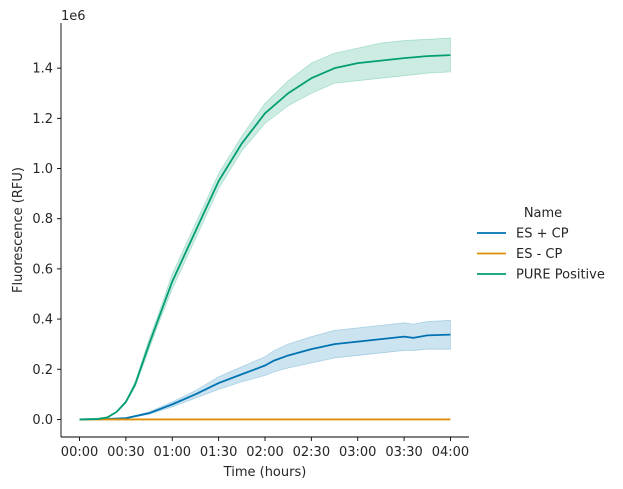 The height and width of the screenshot is (489, 623). What do you see at coordinates (42, 320) in the screenshot?
I see `y-tick-label: 0.4` at bounding box center [42, 320].